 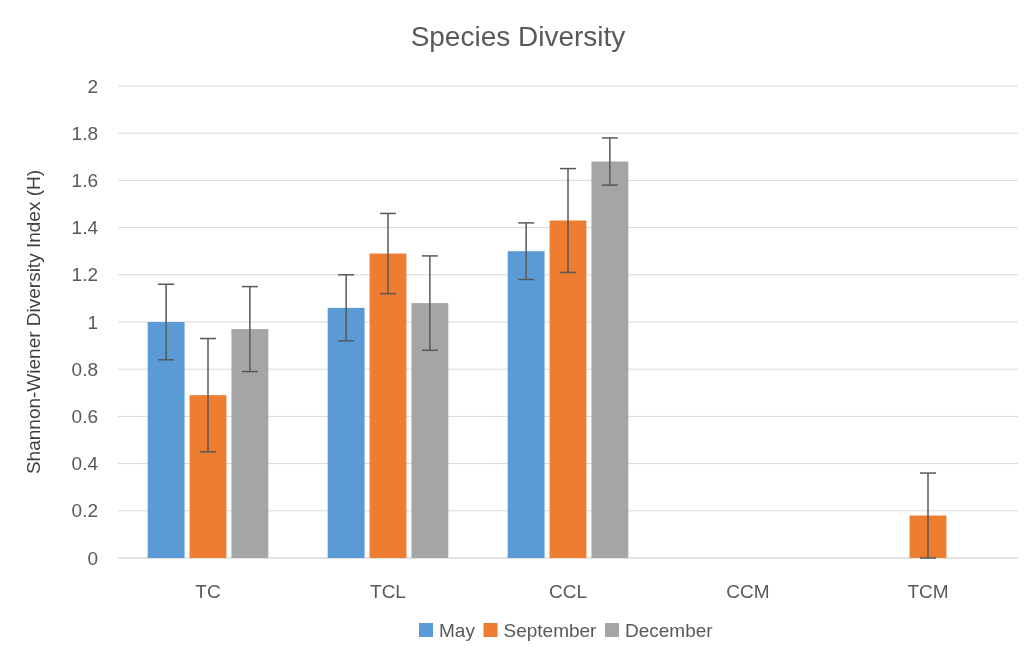 What do you see at coordinates (388, 591) in the screenshot?
I see `x-tick-label: TCL` at bounding box center [388, 591].